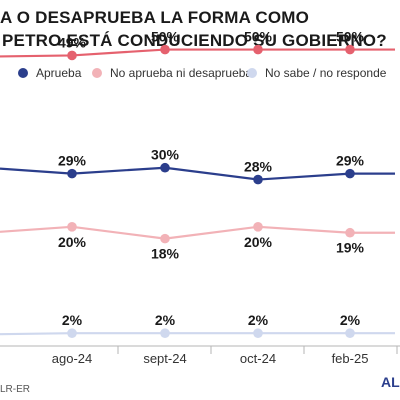 The image size is (400, 400). What do you see at coordinates (72, 161) in the screenshot?
I see `data-label-s1-0: 29%` at bounding box center [72, 161].